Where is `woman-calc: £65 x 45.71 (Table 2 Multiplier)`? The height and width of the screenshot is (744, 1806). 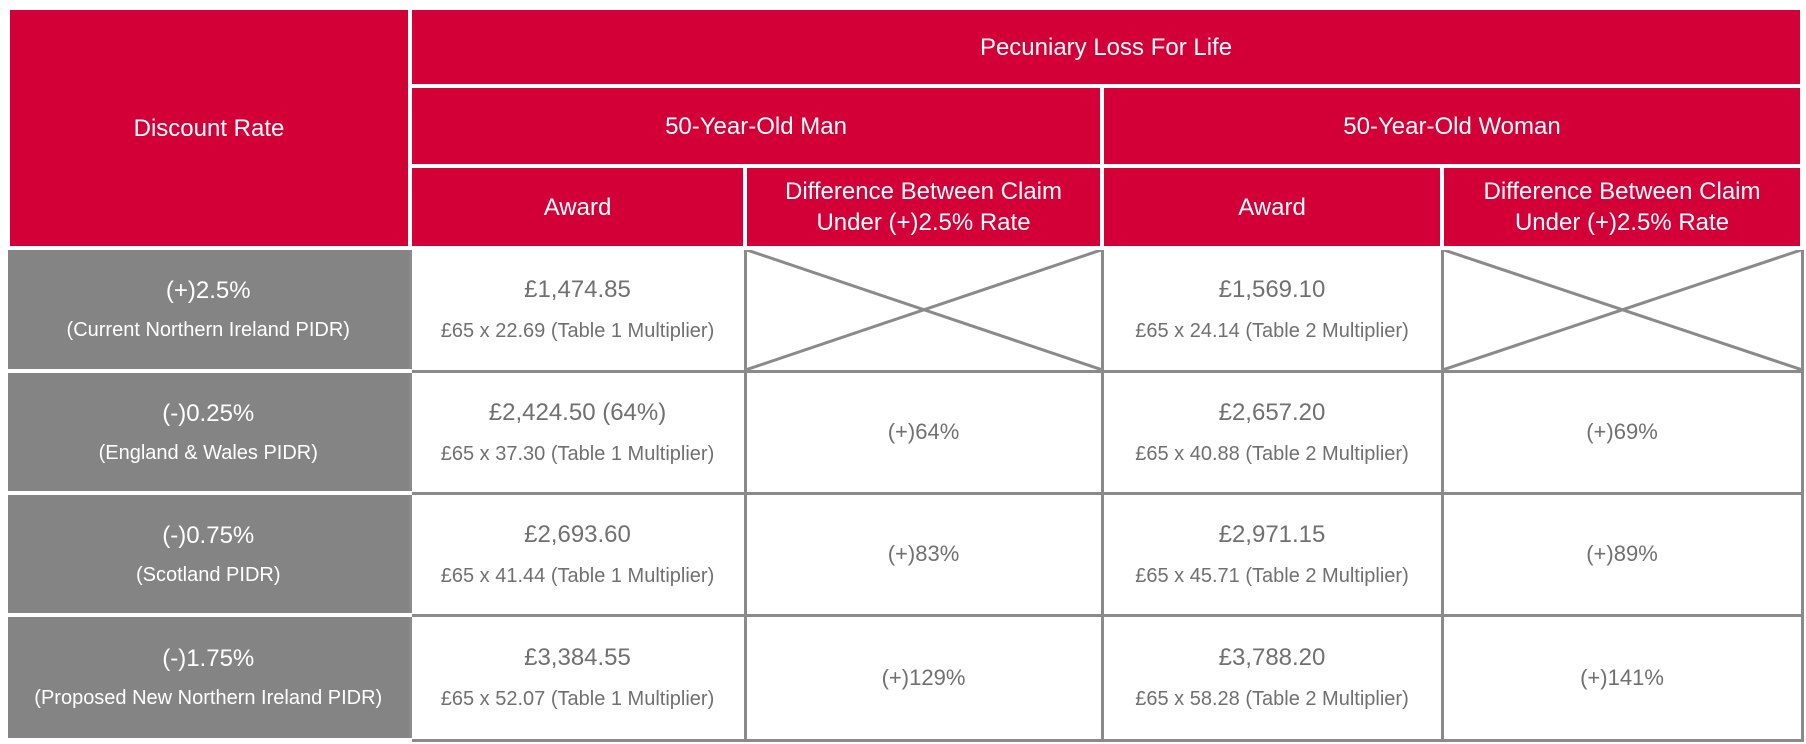
woman-calc: £65 x 45.71 (Table 2 Multiplier) is located at coordinates (1272, 575).